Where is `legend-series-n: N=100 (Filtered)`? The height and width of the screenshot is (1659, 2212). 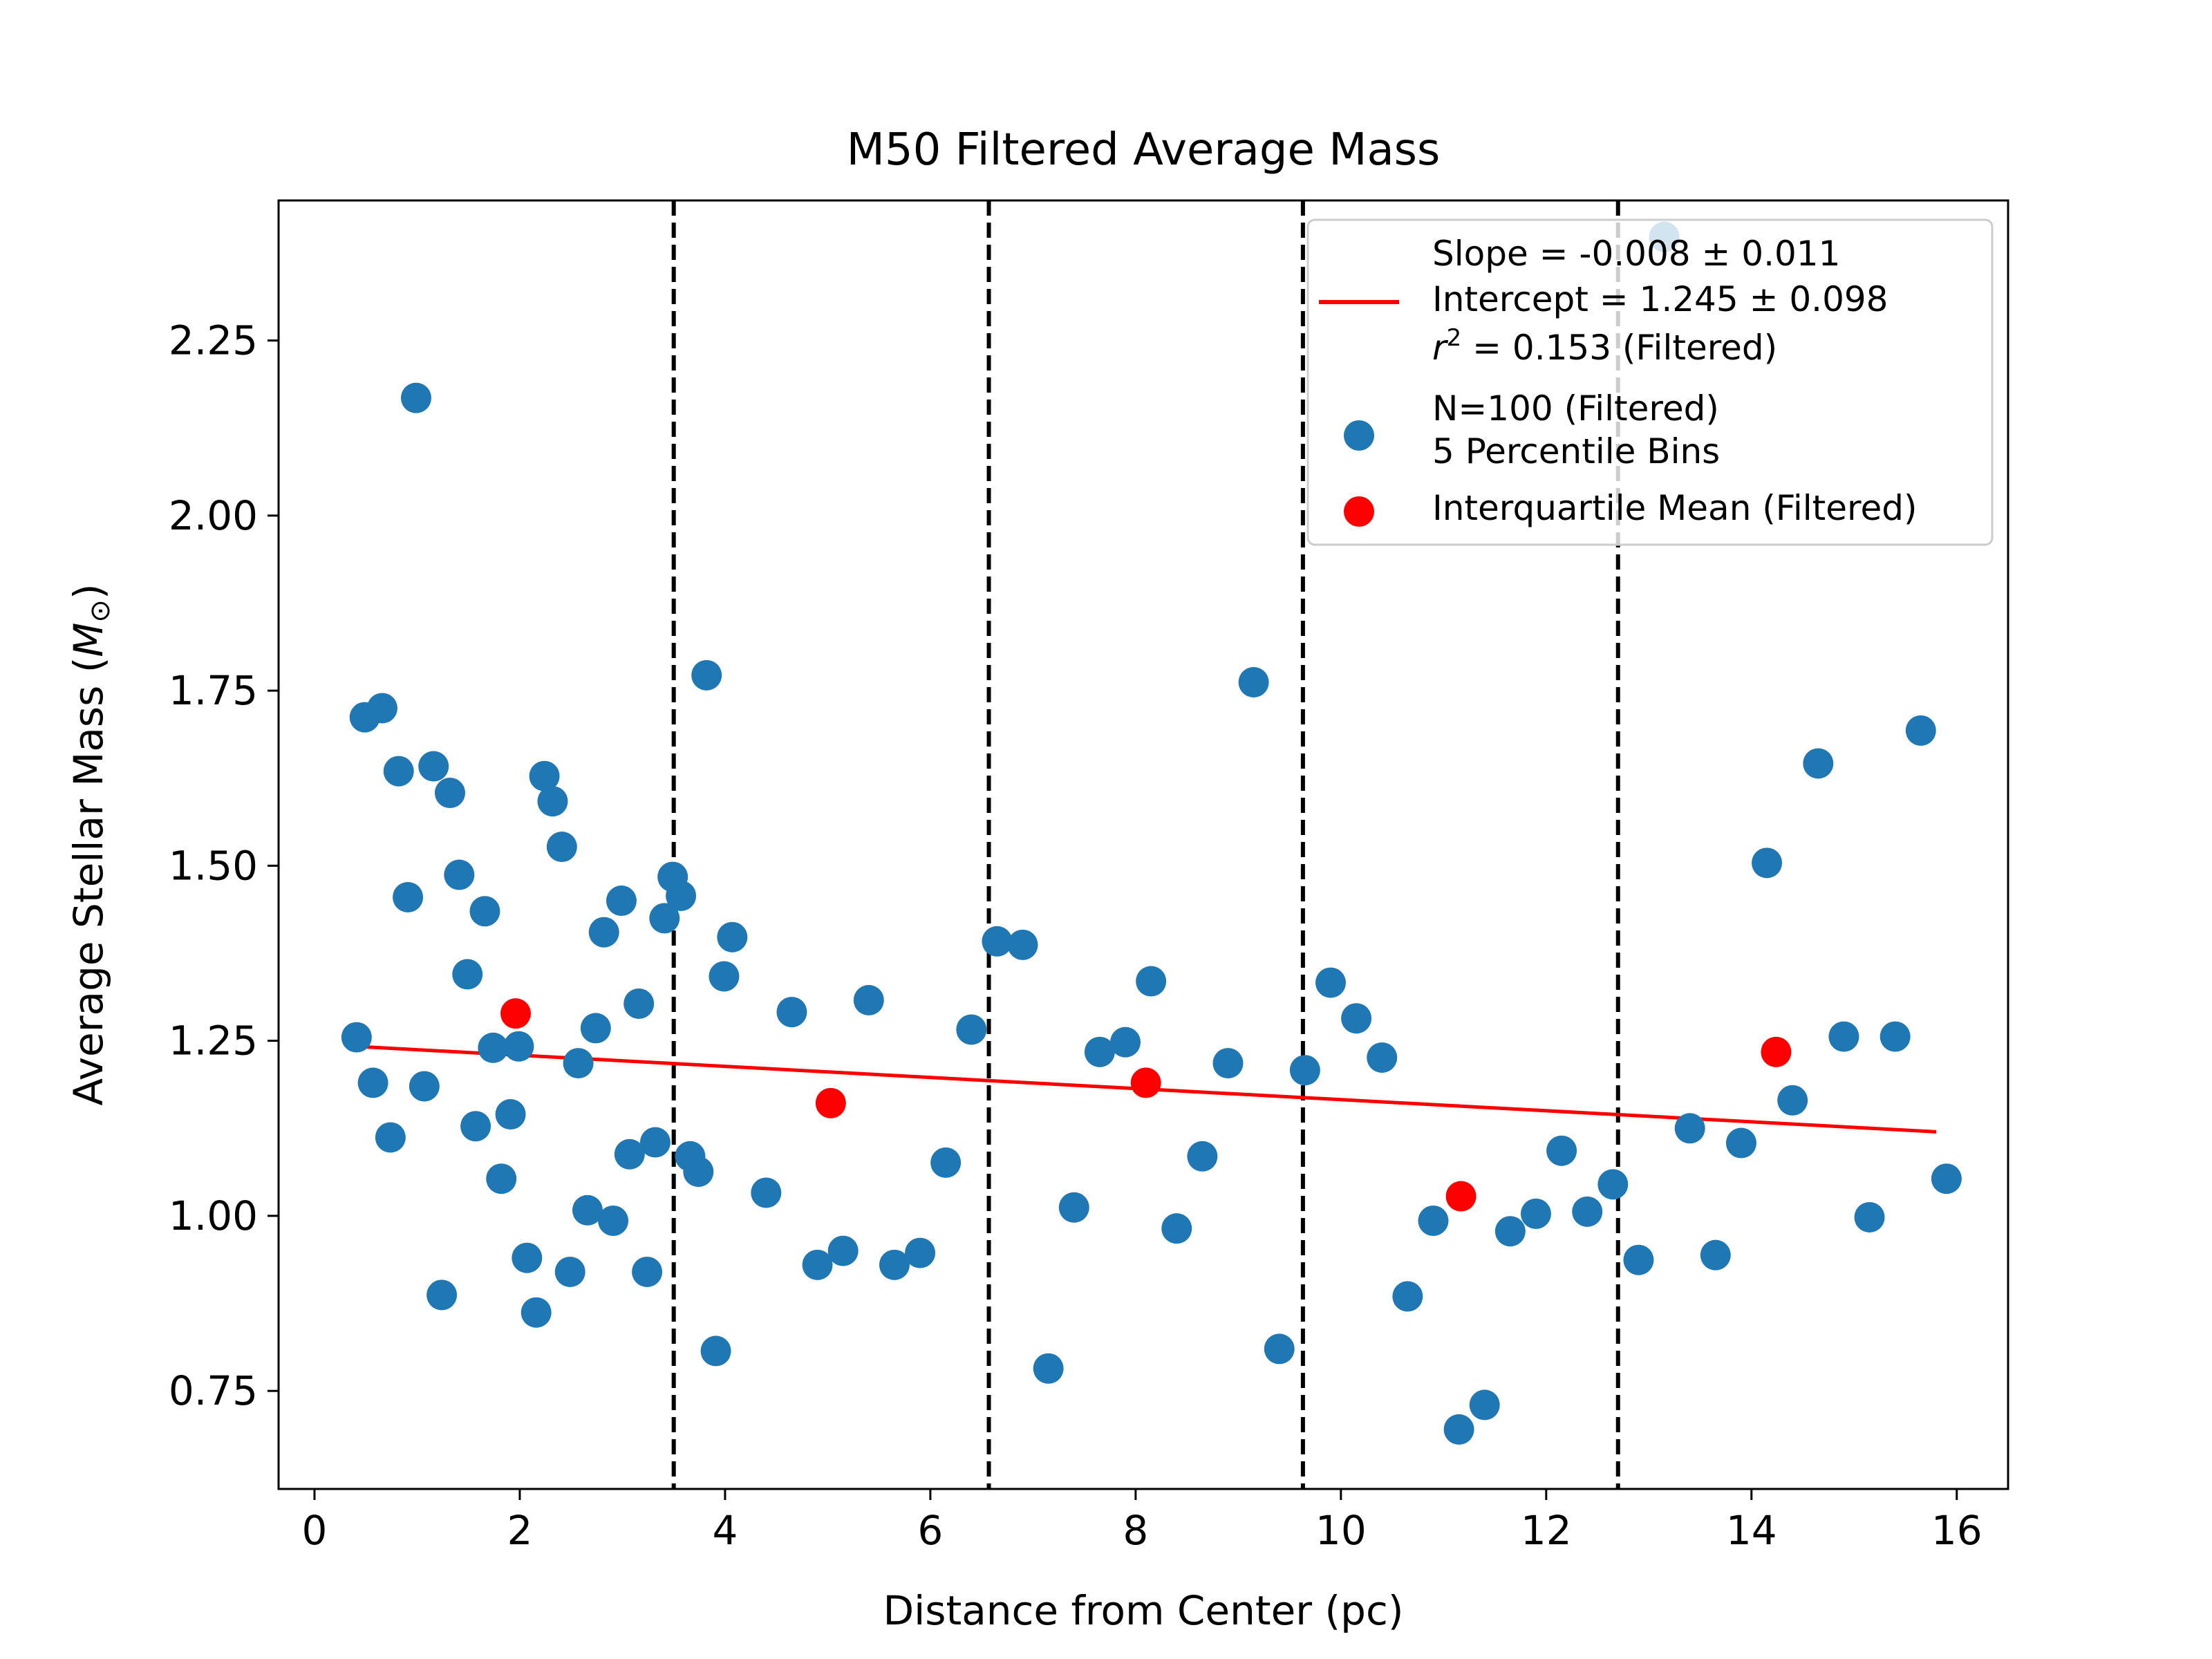
legend-series-n: N=100 (Filtered) is located at coordinates (1576, 408).